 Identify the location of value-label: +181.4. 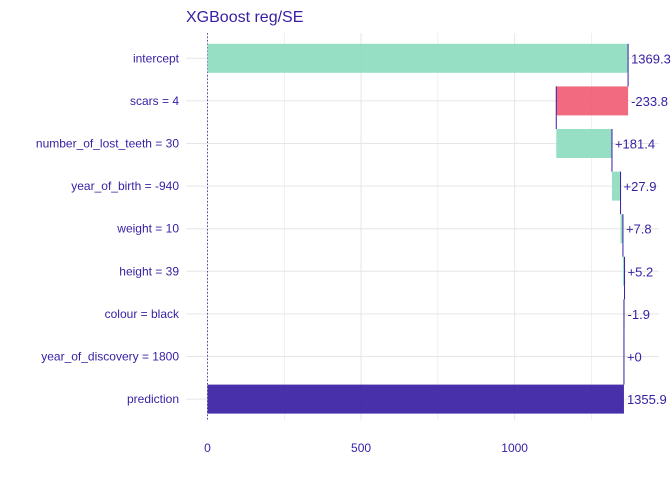
(635, 144).